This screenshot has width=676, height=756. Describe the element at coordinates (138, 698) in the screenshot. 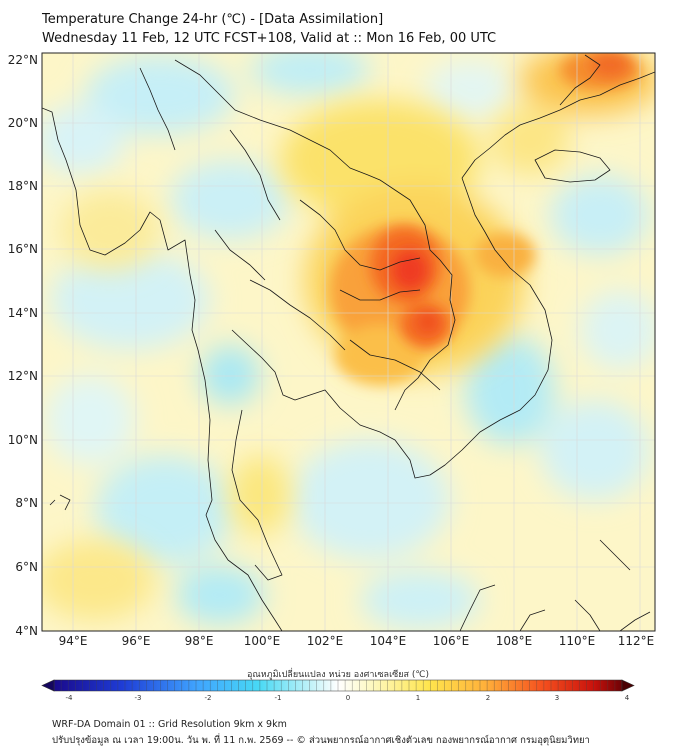

I see `colorbar-tick: -3` at that location.